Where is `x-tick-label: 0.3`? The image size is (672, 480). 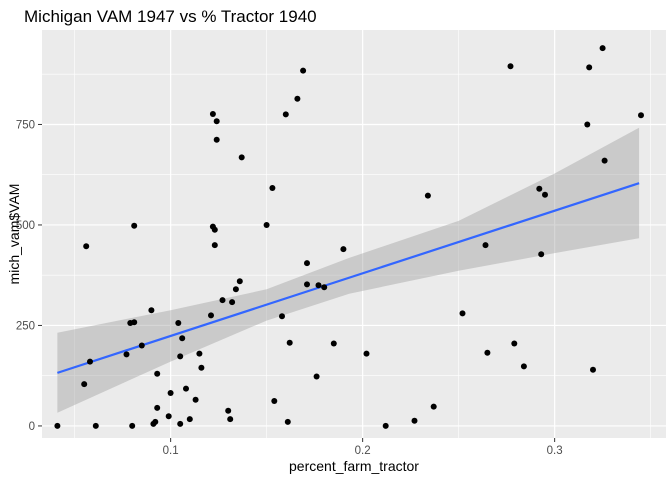
x-tick-label: 0.3 is located at coordinates (555, 451).